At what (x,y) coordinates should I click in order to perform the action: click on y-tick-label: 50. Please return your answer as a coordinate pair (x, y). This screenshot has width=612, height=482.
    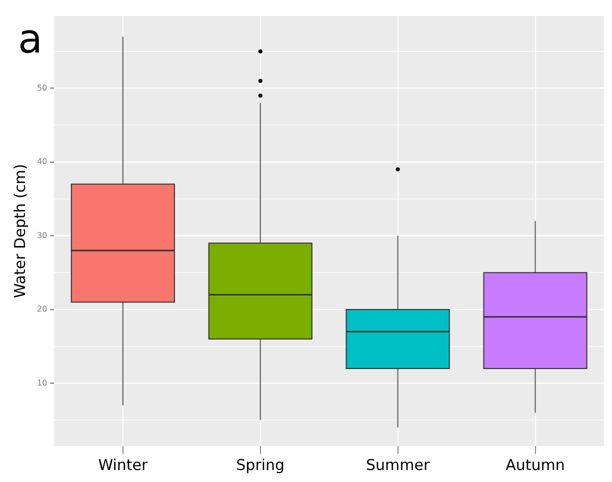
    Looking at the image, I should click on (42, 87).